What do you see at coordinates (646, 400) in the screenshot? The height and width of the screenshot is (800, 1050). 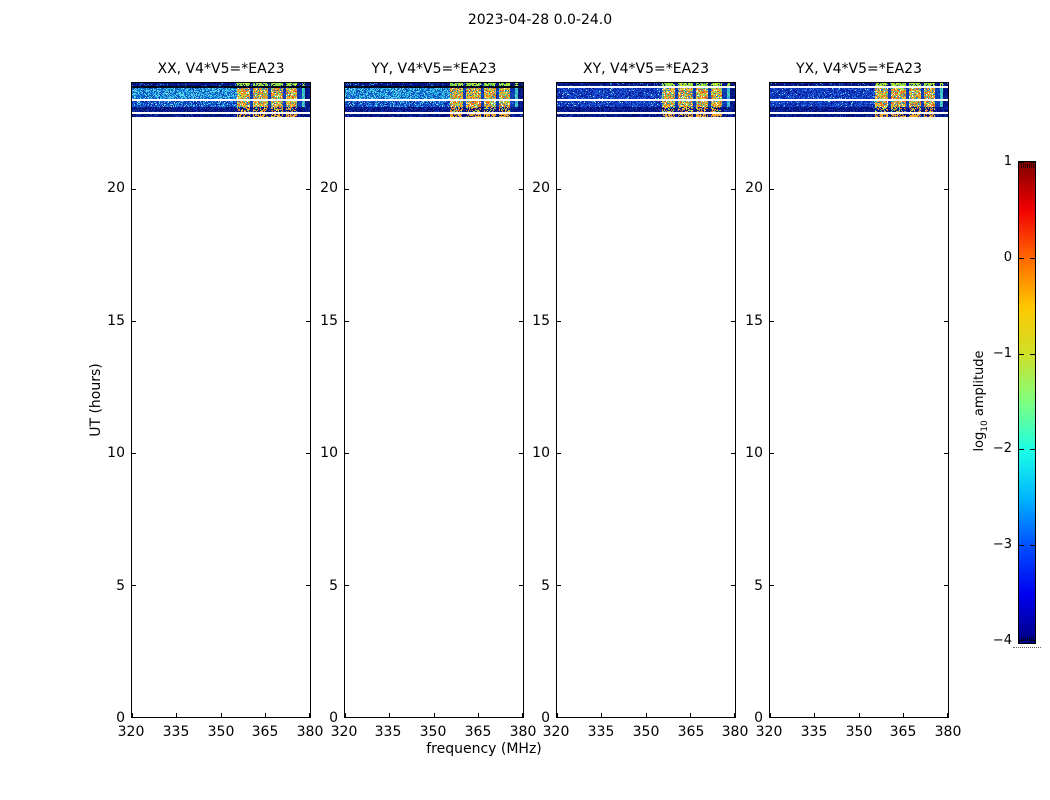 I see `heatmap-panel-XY` at bounding box center [646, 400].